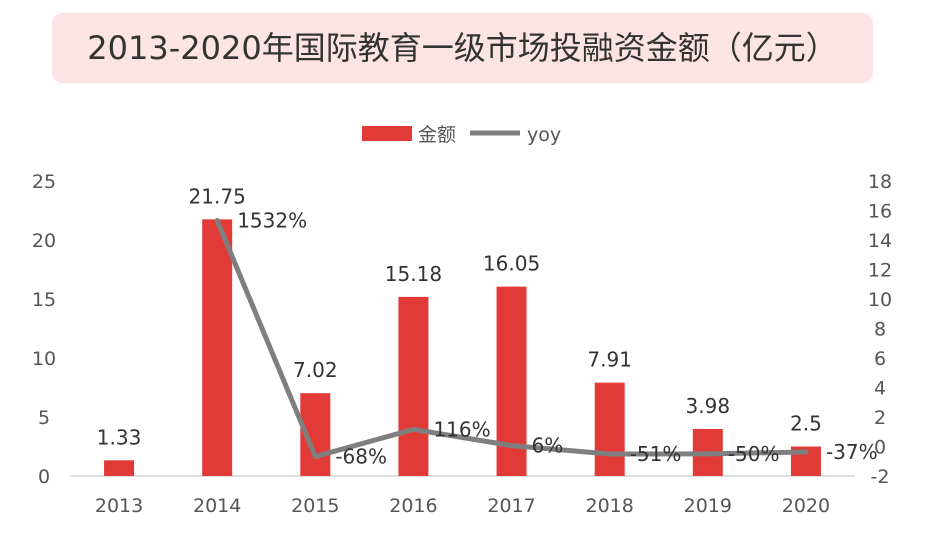  Describe the element at coordinates (806, 424) in the screenshot. I see `bar-label-2020: 2.5` at that location.